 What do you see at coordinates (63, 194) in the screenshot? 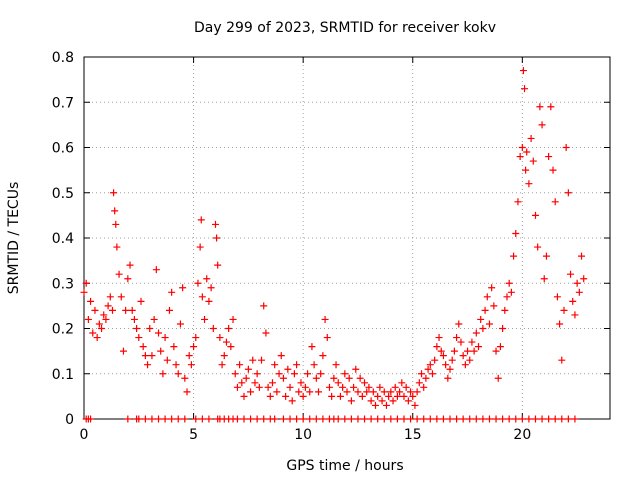
I see `y-tick-label: 0.5` at bounding box center [63, 194].